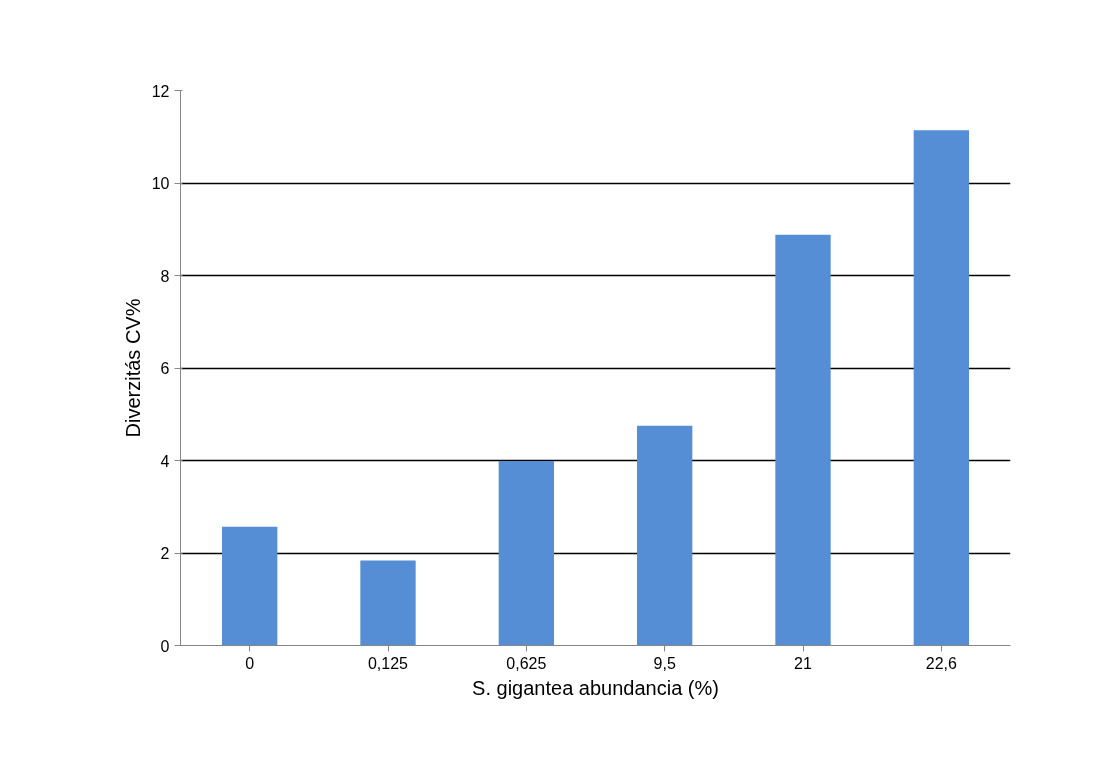 This screenshot has width=1120, height=765. I want to click on y-tick-label: 10, so click(160, 183).